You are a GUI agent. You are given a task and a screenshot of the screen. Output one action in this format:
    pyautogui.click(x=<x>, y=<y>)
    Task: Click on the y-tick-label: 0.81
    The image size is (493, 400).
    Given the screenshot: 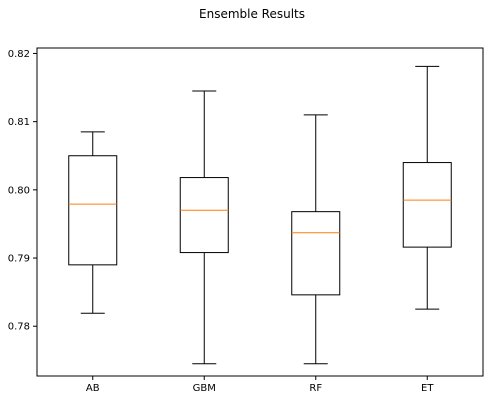 What is the action you would take?
    pyautogui.click(x=19, y=122)
    